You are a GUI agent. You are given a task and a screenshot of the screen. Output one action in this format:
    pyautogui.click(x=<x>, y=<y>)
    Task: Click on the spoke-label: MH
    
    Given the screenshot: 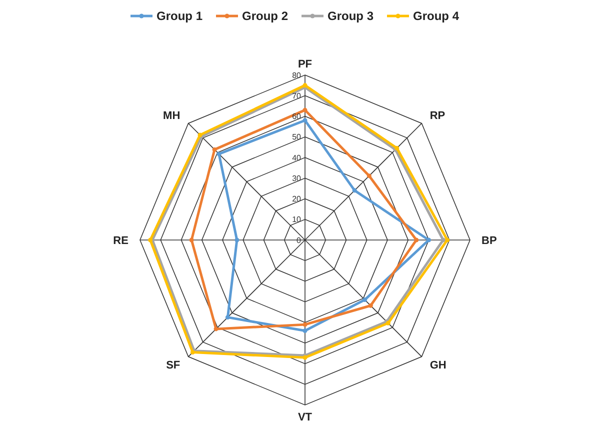 What is the action you would take?
    pyautogui.click(x=171, y=116)
    